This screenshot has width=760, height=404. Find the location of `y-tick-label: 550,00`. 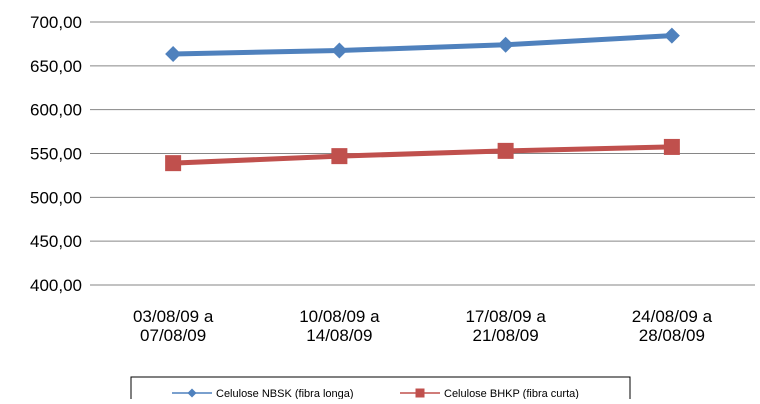

y-tick-label: 550,00 is located at coordinates (56, 154).